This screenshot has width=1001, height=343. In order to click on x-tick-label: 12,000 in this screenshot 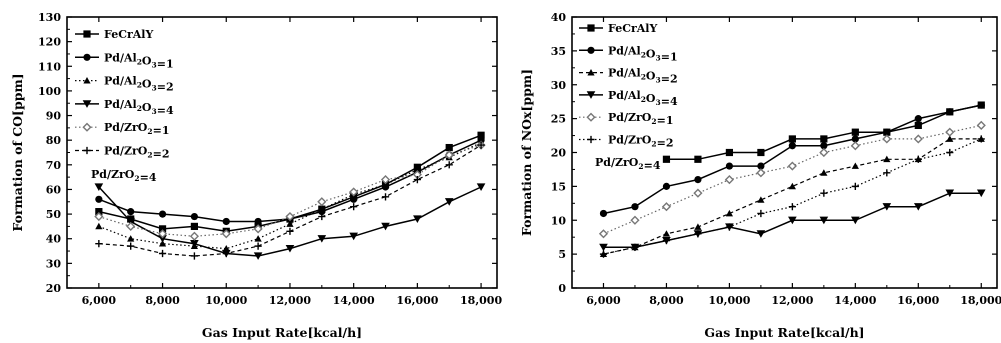, I will do `click(792, 300)`.